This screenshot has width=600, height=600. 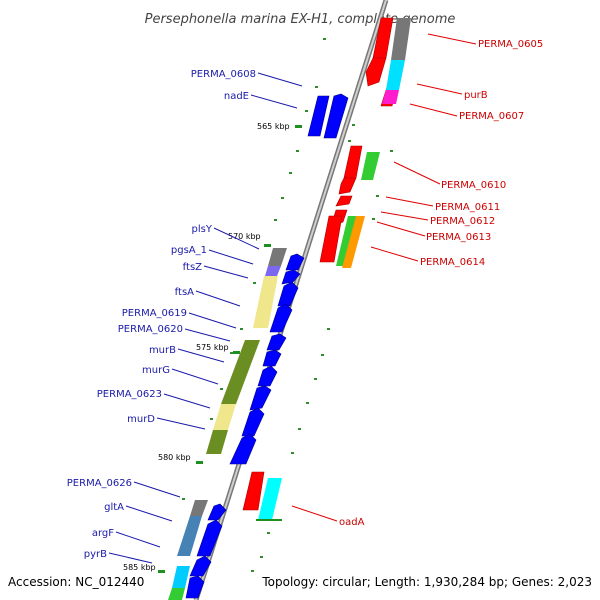 What do you see at coordinates (390, 97) in the screenshot?
I see `cog-magenta` at bounding box center [390, 97].